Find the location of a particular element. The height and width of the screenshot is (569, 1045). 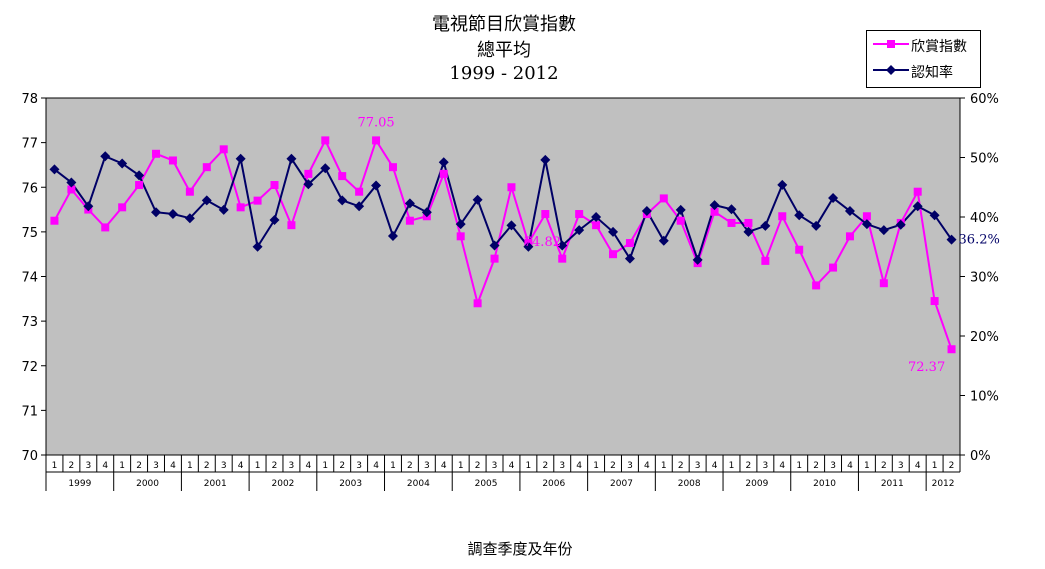

y-right-tick-label: 50% is located at coordinates (984, 159).